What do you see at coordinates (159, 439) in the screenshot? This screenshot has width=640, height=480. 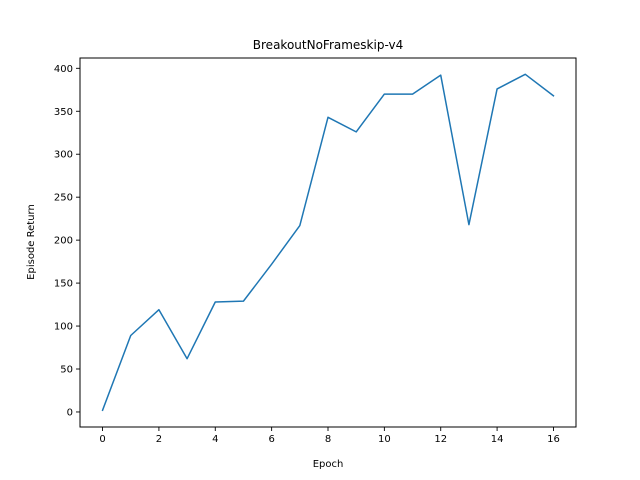 I see `x-tick-label: 2` at bounding box center [159, 439].